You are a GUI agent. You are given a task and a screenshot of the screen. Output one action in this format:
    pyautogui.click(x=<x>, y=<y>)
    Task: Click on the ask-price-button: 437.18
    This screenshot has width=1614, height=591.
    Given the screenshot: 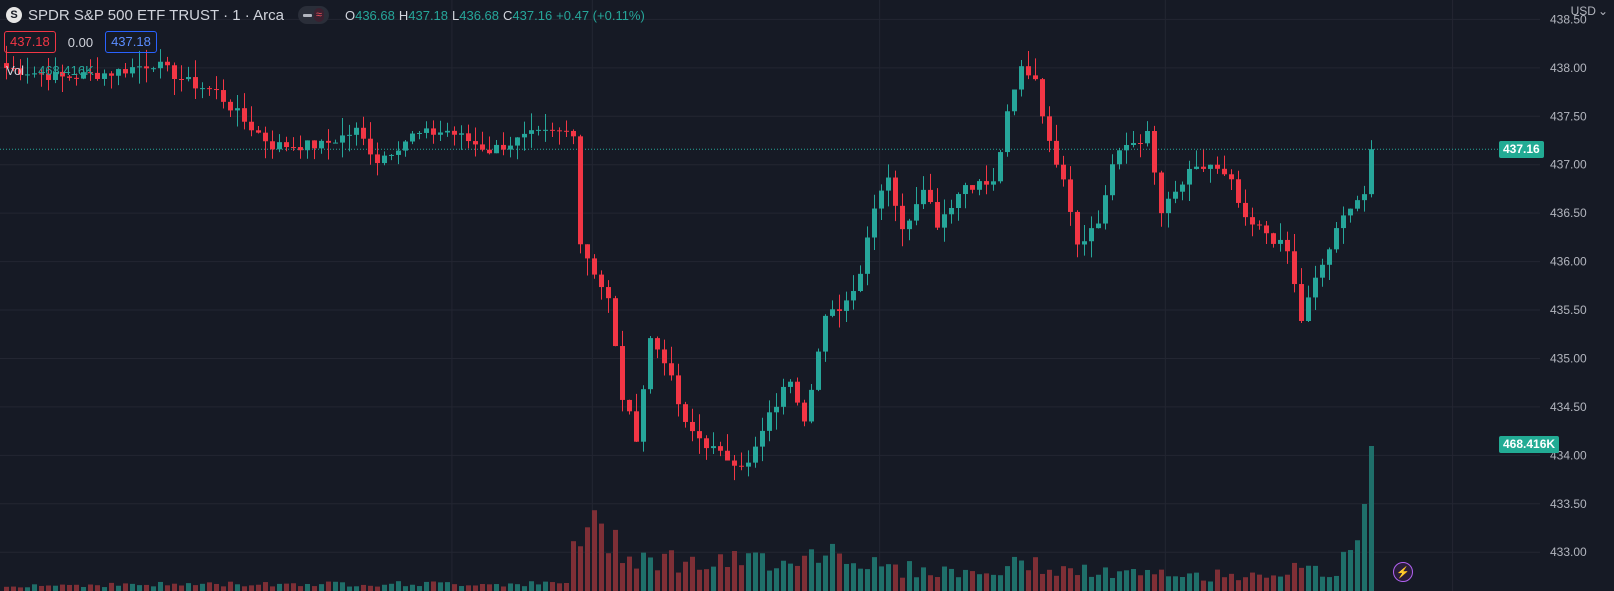 What is the action you would take?
    pyautogui.click(x=131, y=42)
    